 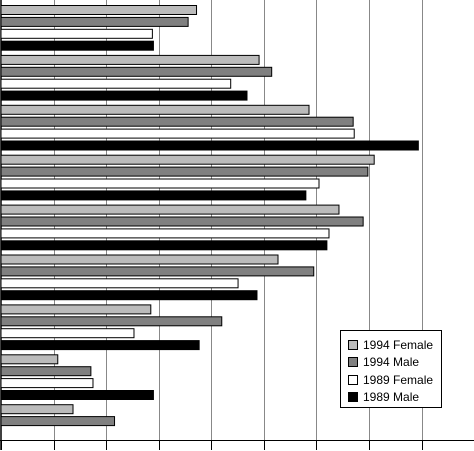 I want to click on legend-label: 1994 Male, so click(x=391, y=362).